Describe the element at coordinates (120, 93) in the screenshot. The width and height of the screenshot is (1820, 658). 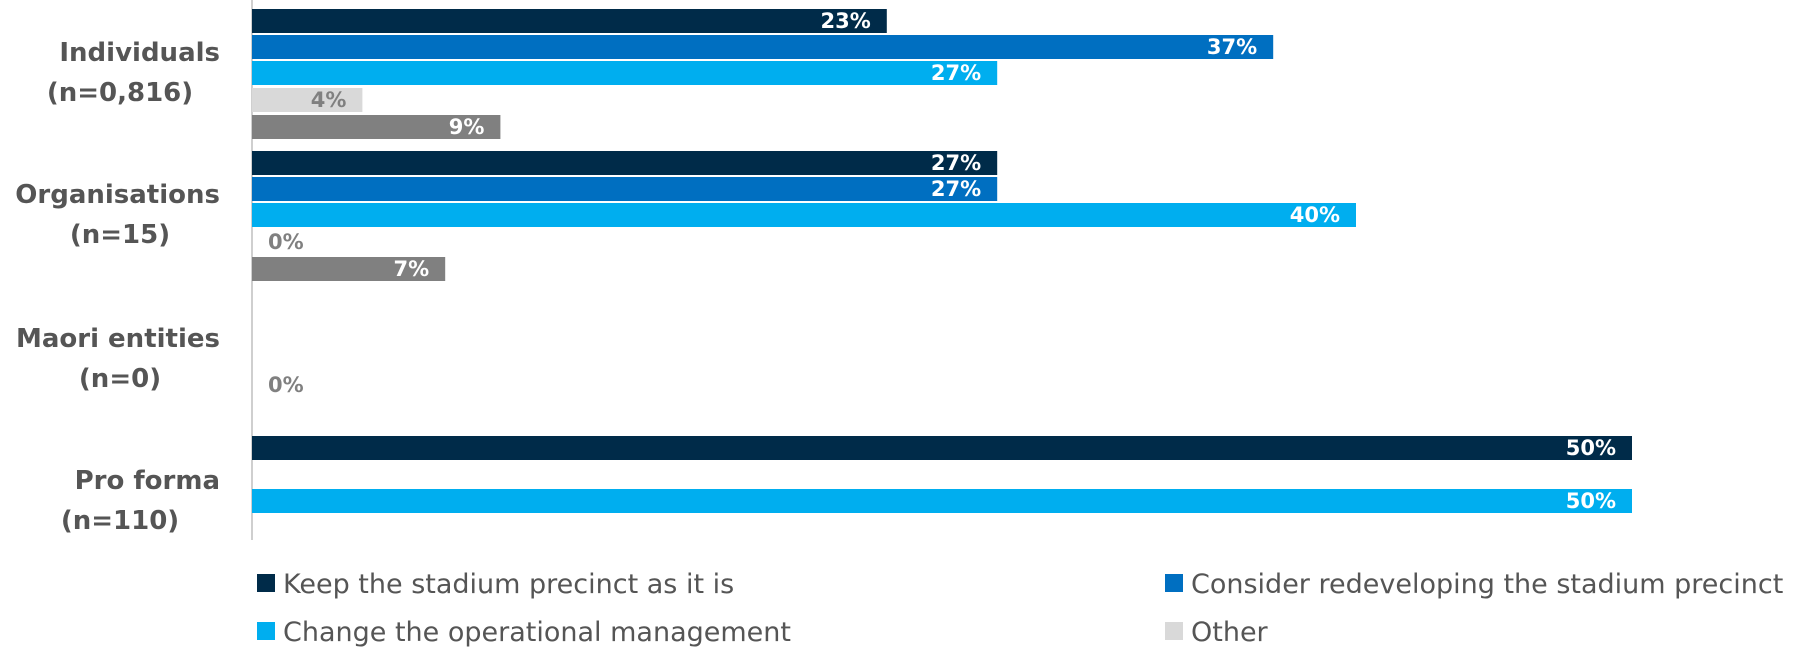
I see `category-label: (n=0,816)` at that location.